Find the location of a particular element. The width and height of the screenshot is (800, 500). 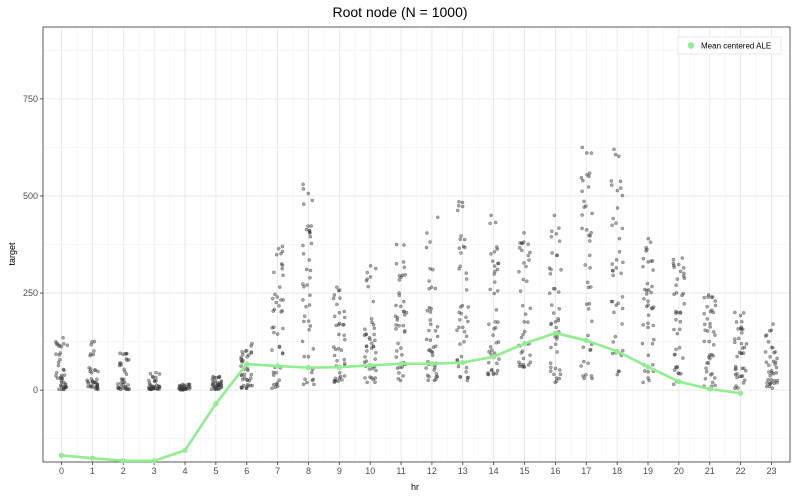

legend: Mean centered ALE is located at coordinates (729, 45).